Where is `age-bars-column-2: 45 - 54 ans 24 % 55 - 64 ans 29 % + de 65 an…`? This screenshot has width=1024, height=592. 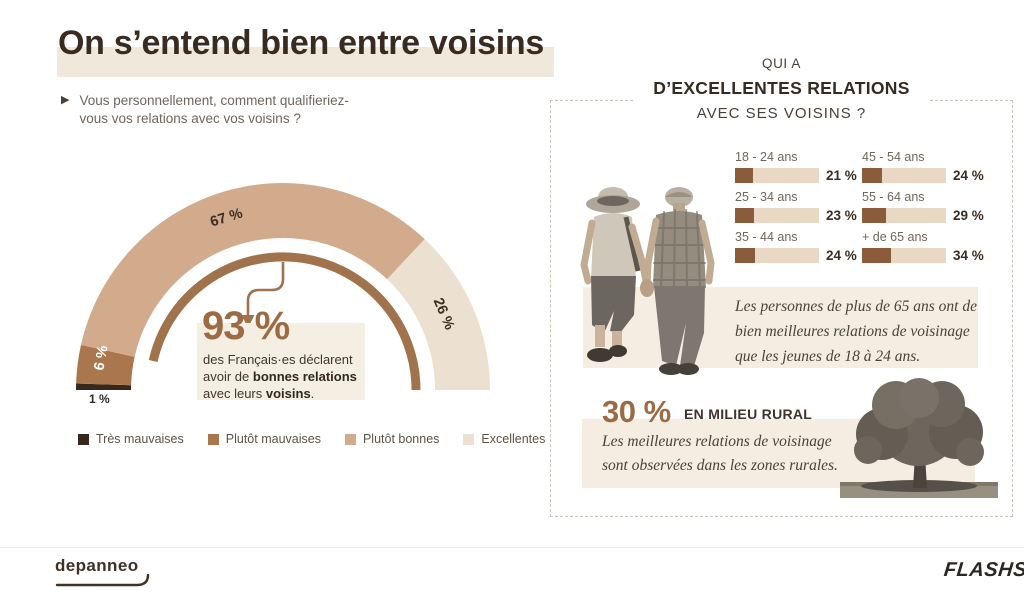
age-bars-column-2: 45 - 54 ans 24 % 55 - 64 ans 29 % + de 65 an… is located at coordinates (927, 210).